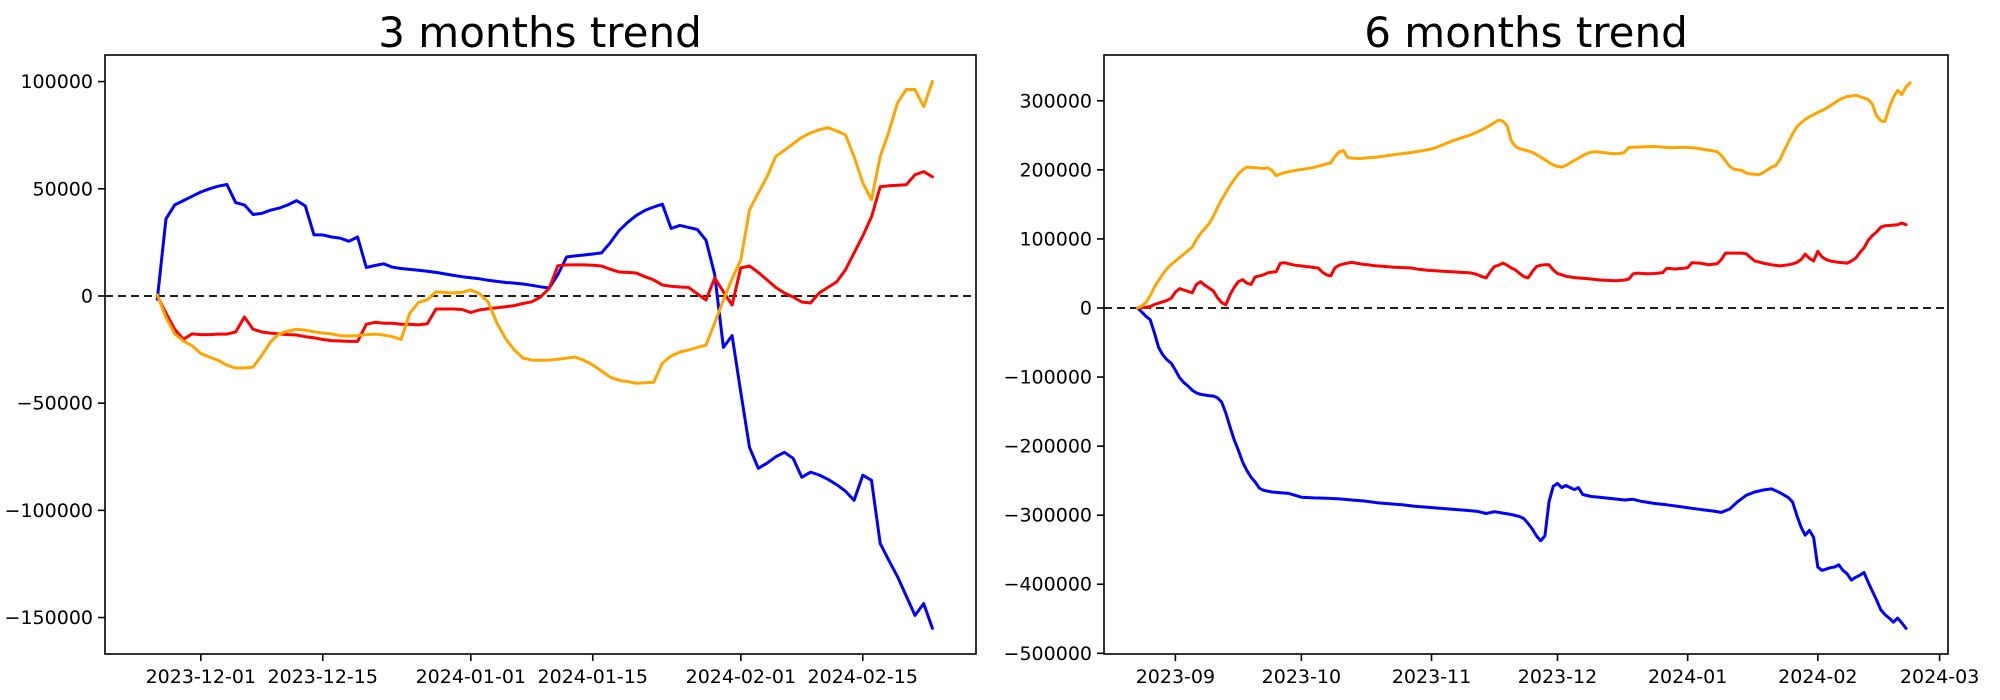 This screenshot has height=700, width=2000. I want to click on y-tick-label: 200000, so click(1055, 170).